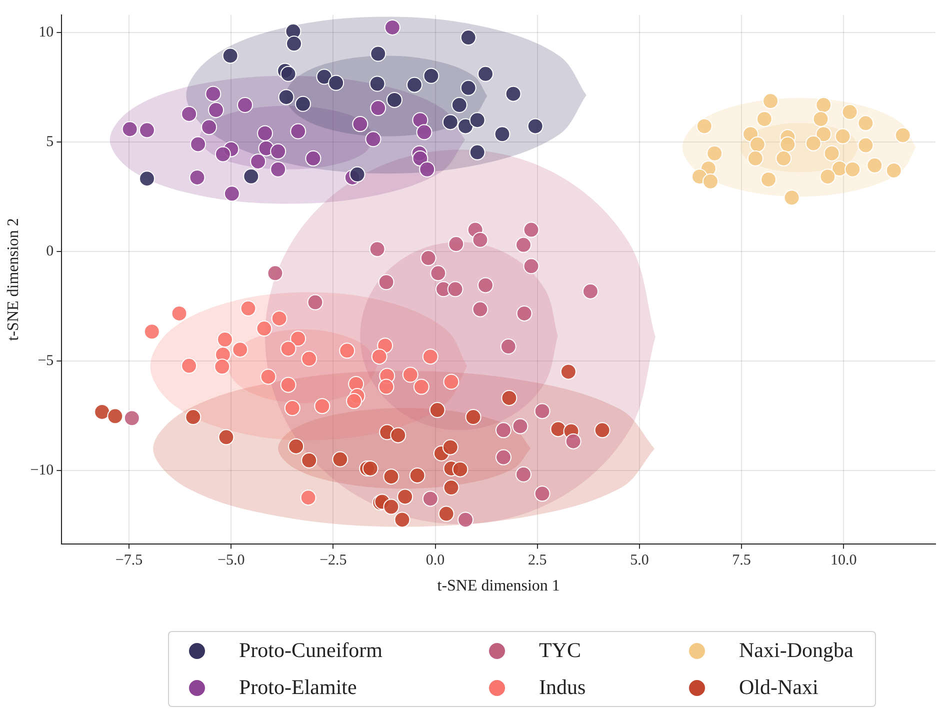 The height and width of the screenshot is (711, 944). Describe the element at coordinates (741, 560) in the screenshot. I see `x-tick-label: 7.5` at that location.